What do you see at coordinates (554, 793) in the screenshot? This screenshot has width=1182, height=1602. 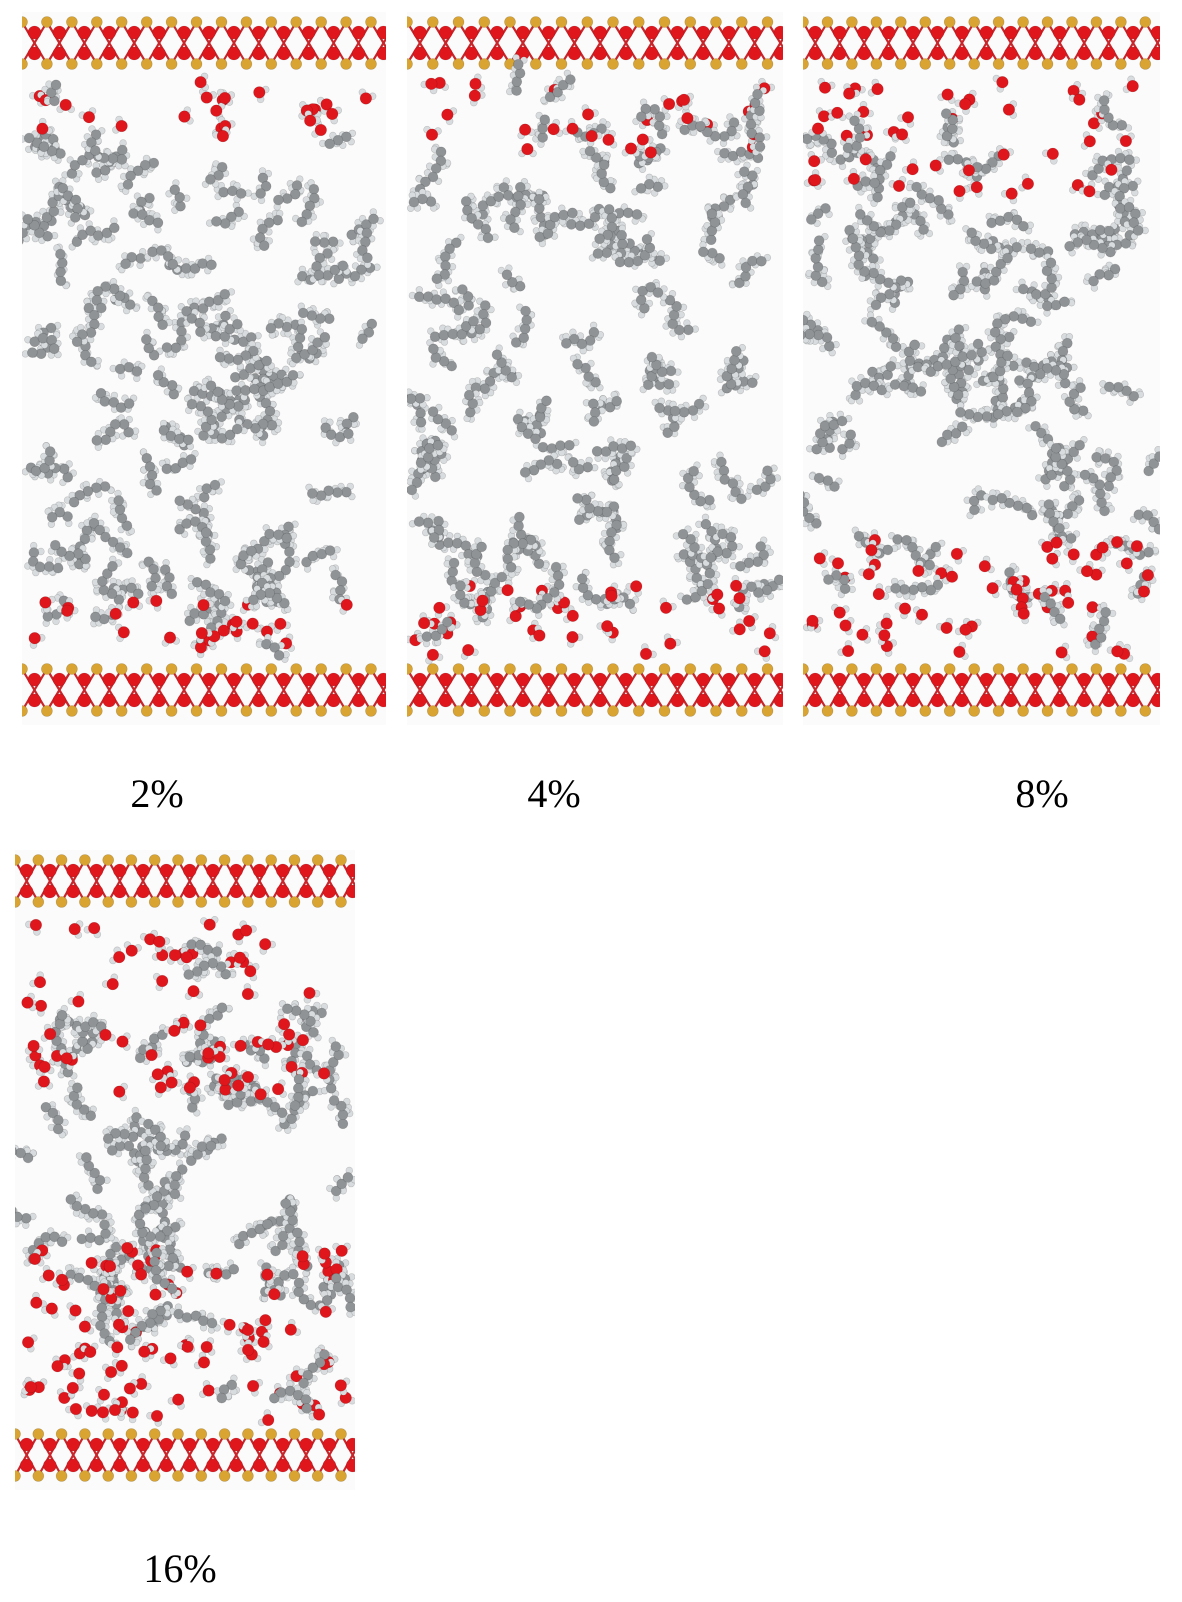 I see `panel-label-4pct: 4%` at bounding box center [554, 793].